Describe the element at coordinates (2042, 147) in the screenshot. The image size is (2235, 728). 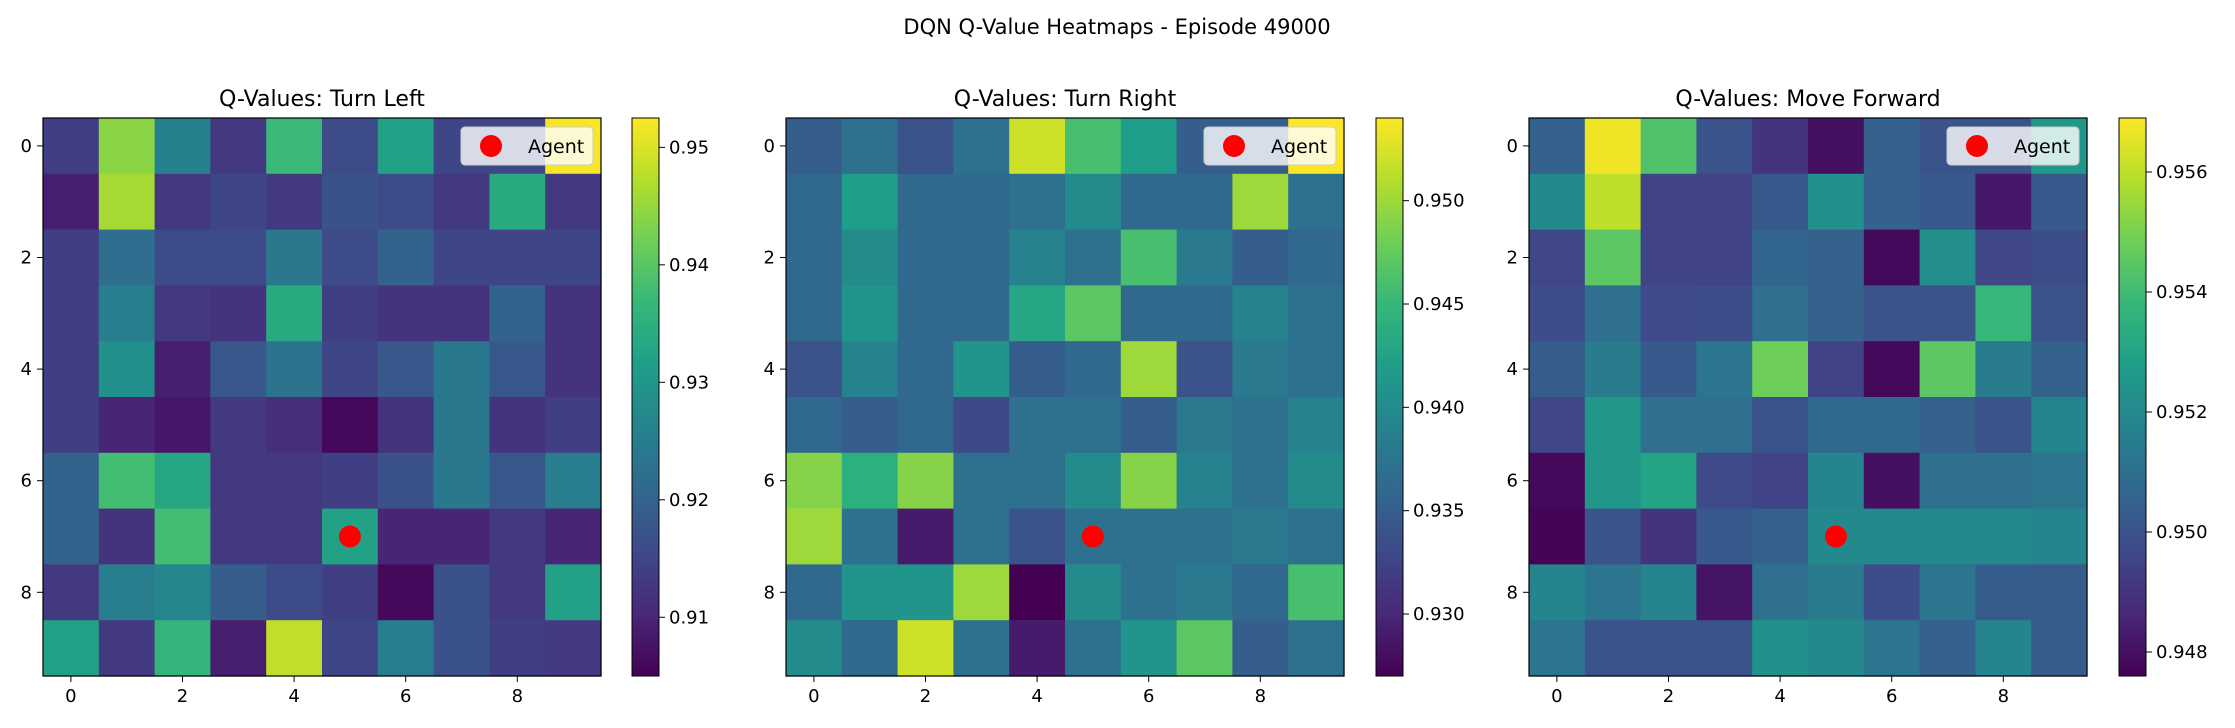
I see `legend-label: Agent` at that location.